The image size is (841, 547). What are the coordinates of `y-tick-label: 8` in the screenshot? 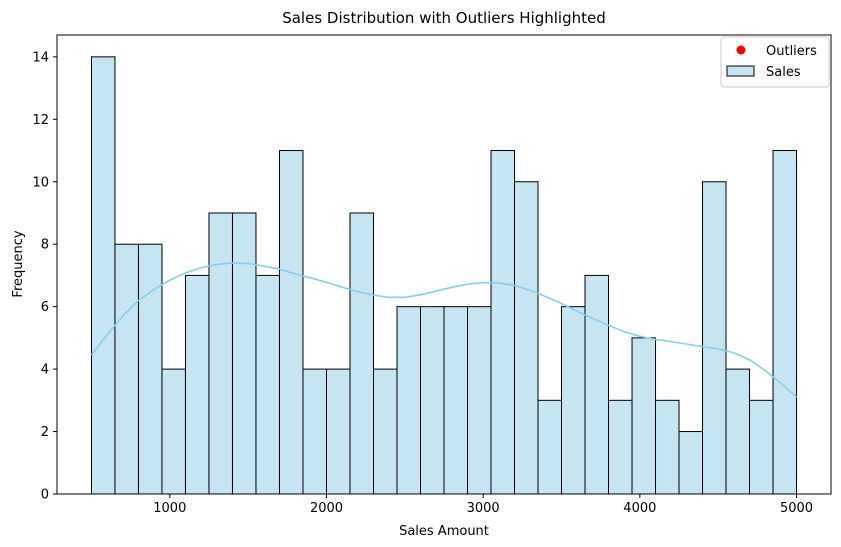 It's located at (45, 245).